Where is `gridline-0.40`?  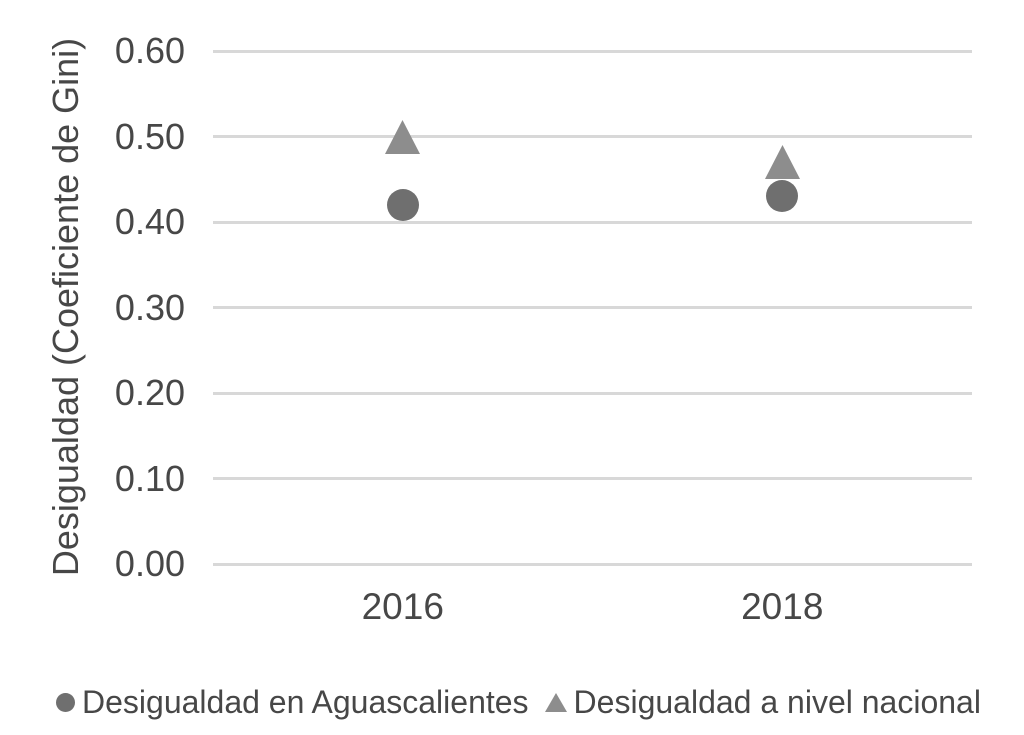
gridline-0.40 is located at coordinates (592, 222).